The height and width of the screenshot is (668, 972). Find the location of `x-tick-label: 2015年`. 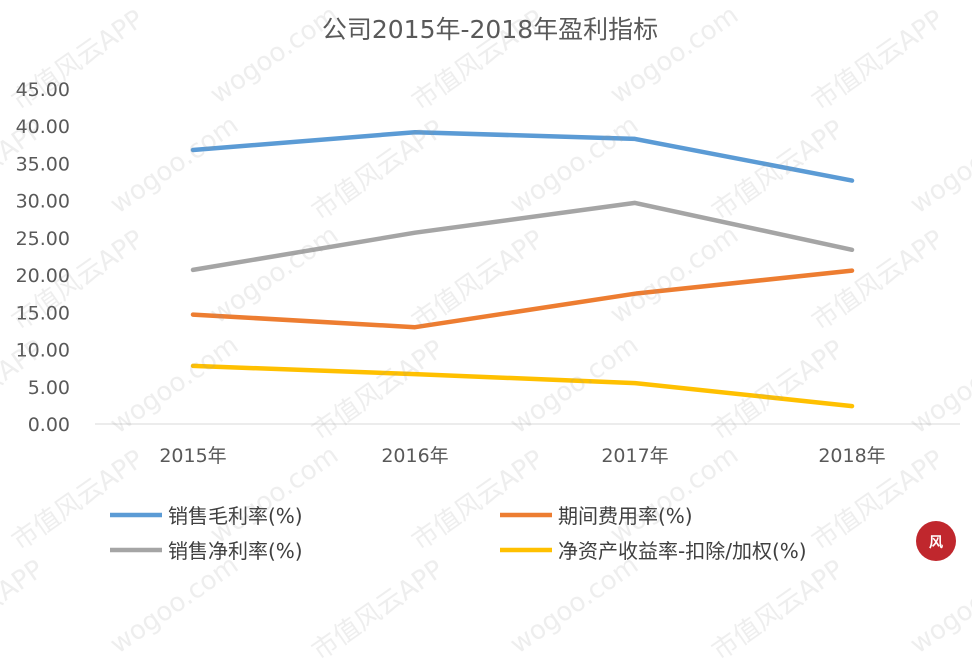

x-tick-label: 2015年 is located at coordinates (192, 456).